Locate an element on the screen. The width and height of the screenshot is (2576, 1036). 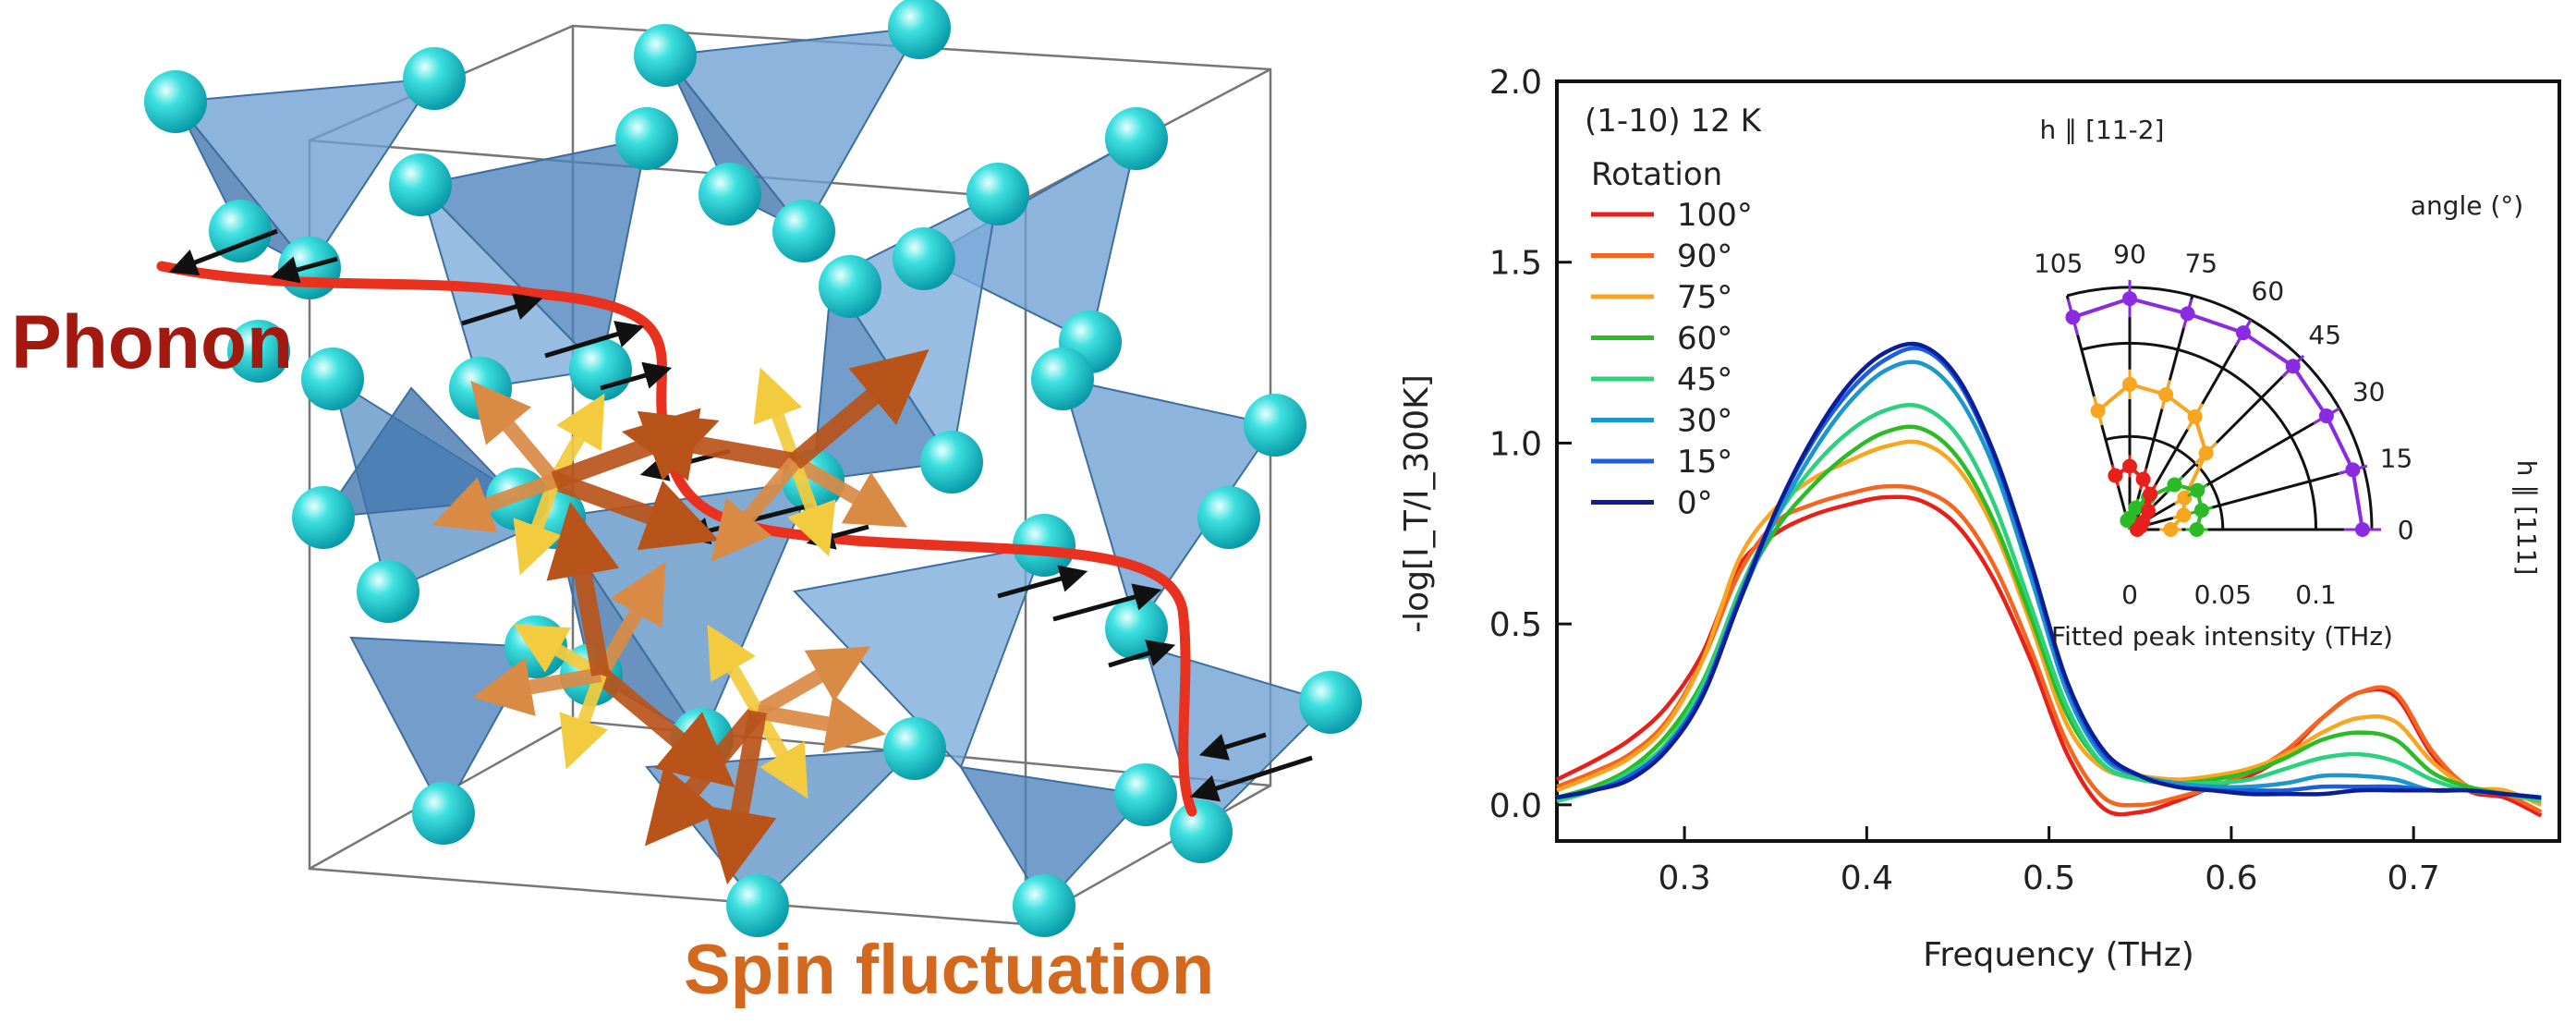
x-tick-label: 0.3 is located at coordinates (1684, 878).